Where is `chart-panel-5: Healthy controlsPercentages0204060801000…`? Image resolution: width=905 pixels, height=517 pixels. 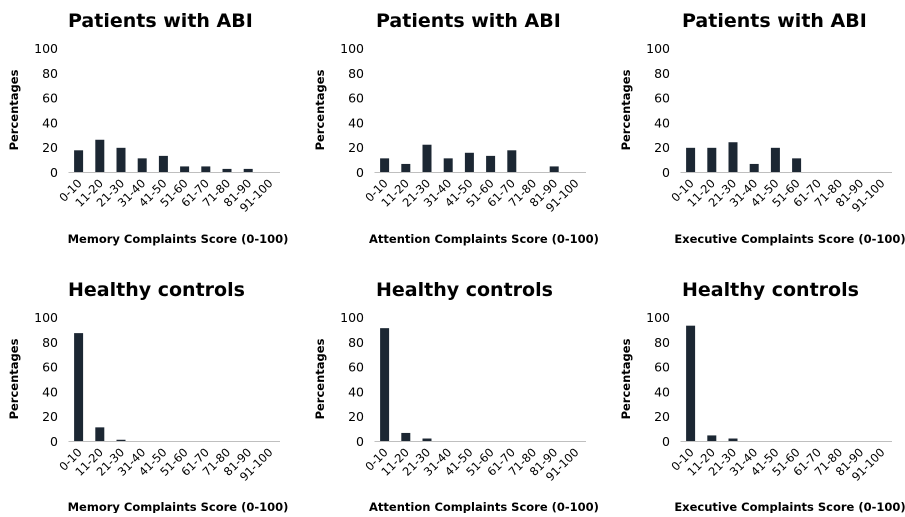
chart-panel-5: Healthy controlsPercentages0204060801000… is located at coordinates (456, 396).